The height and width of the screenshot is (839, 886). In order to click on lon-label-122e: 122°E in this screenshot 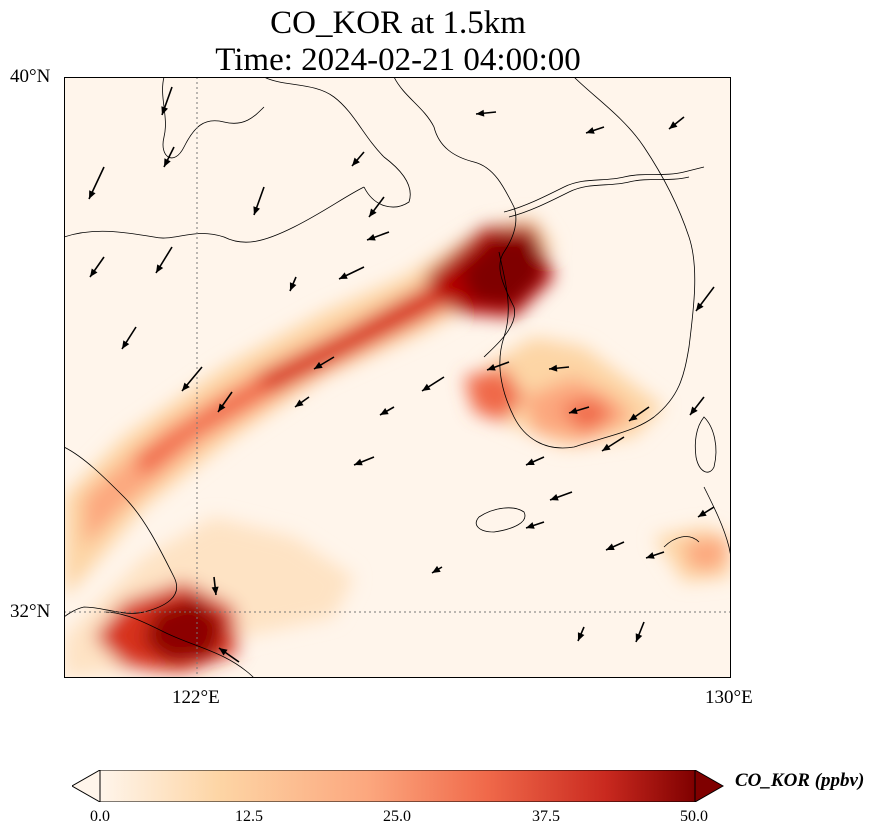, I will do `click(196, 697)`.